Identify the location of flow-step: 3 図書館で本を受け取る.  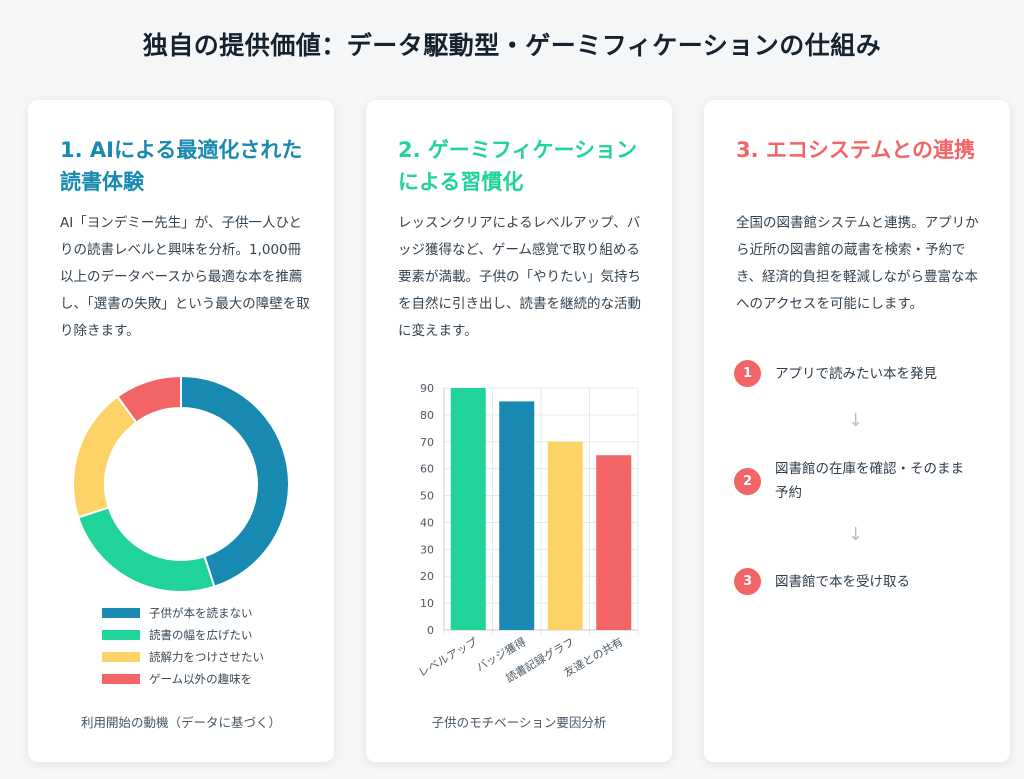
(859, 581).